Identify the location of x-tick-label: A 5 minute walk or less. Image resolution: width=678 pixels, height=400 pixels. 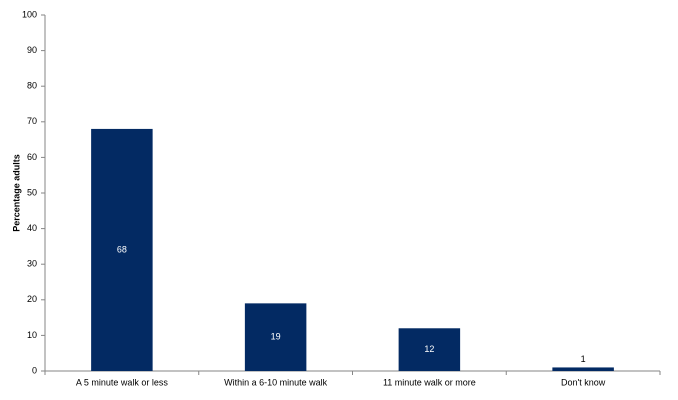
(122, 382).